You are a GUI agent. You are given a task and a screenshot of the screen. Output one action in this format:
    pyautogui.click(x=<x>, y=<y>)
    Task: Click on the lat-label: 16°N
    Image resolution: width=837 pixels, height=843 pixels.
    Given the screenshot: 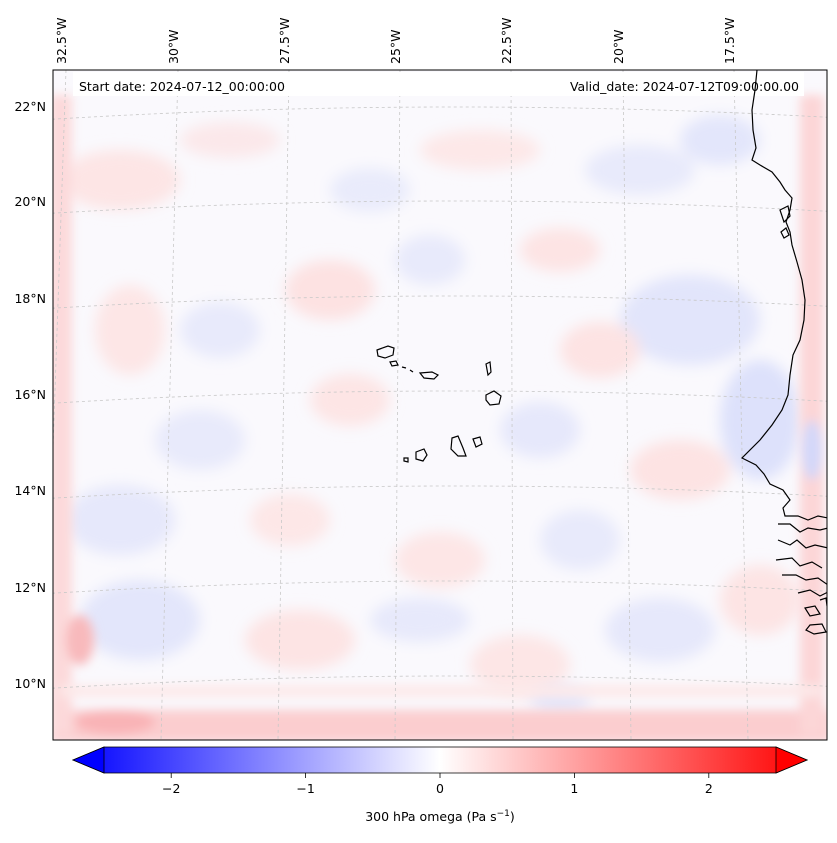 What is the action you would take?
    pyautogui.click(x=30, y=394)
    